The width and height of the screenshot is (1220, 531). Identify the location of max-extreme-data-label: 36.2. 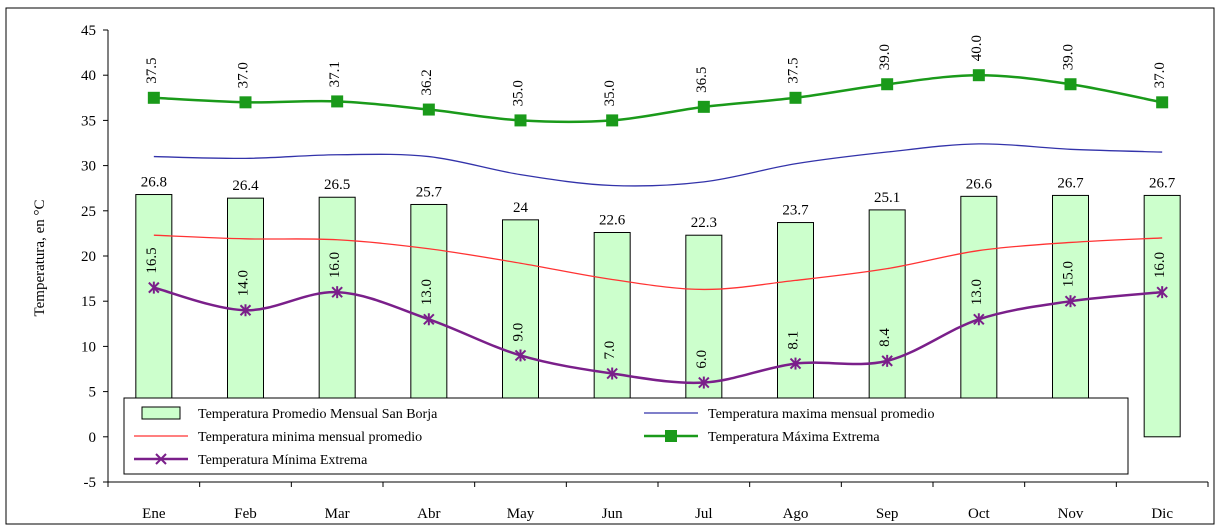
(427, 82).